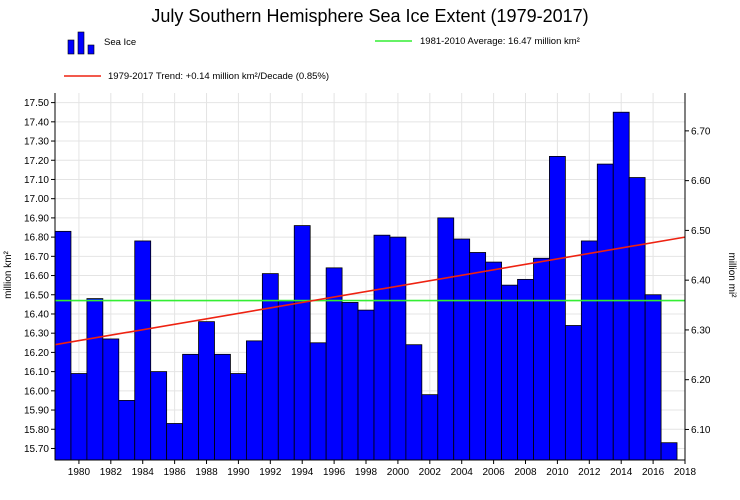  I want to click on bar-1979, so click(63, 345).